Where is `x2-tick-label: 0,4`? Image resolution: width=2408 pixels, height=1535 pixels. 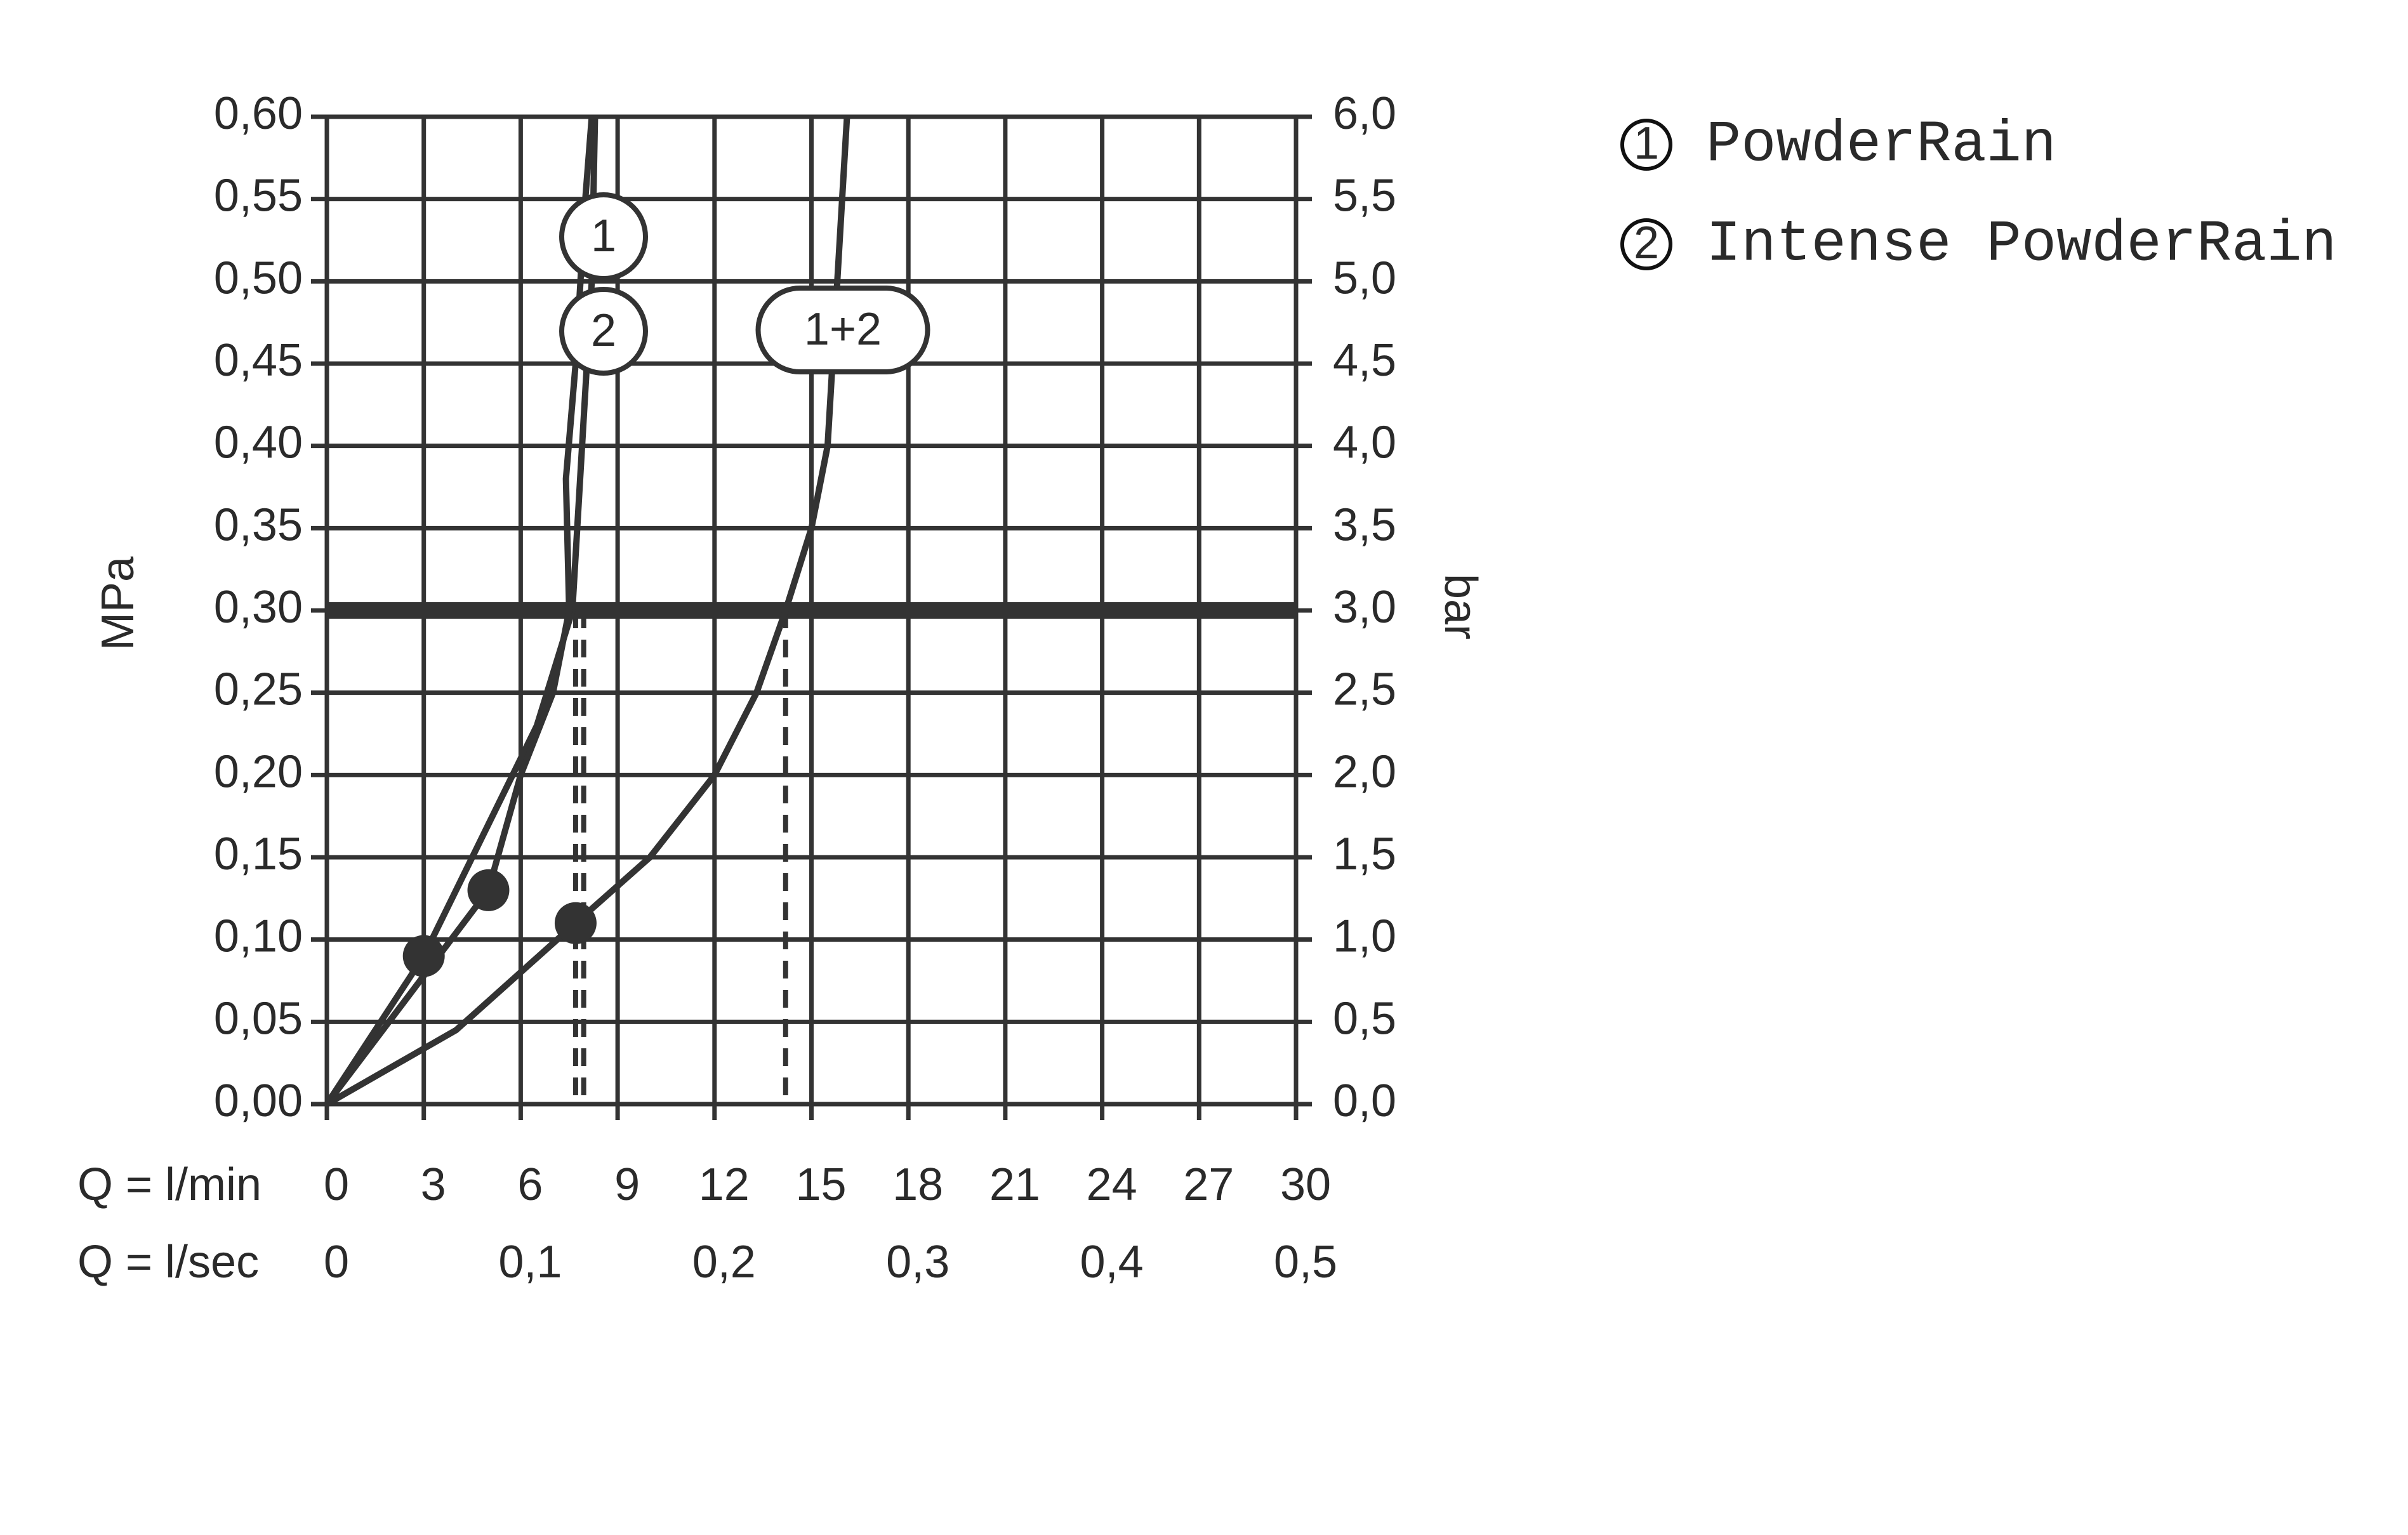 x2-tick-label: 0,4 is located at coordinates (1112, 1262).